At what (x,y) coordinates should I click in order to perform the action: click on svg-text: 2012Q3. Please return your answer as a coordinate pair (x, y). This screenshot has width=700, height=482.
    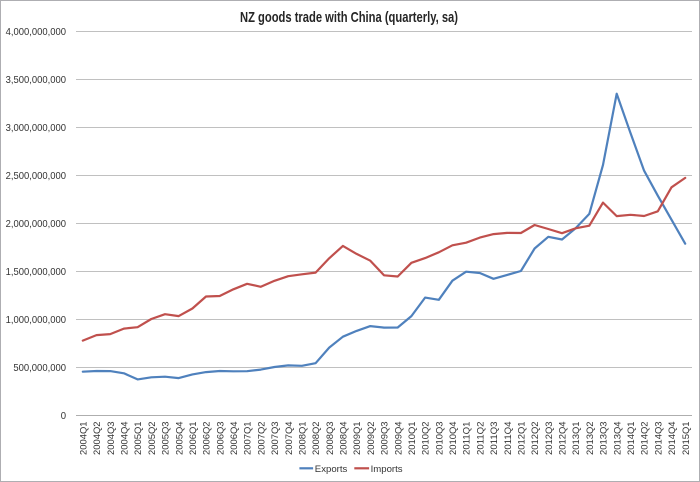
    Looking at the image, I should click on (549, 439).